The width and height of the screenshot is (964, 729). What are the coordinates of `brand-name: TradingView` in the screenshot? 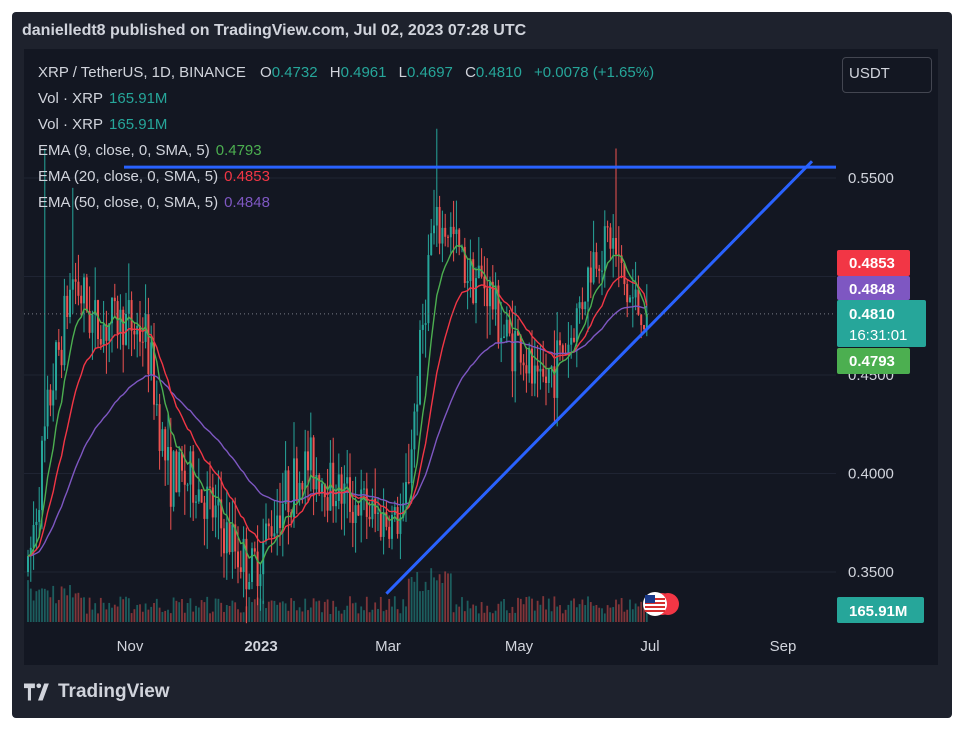 It's located at (114, 691).